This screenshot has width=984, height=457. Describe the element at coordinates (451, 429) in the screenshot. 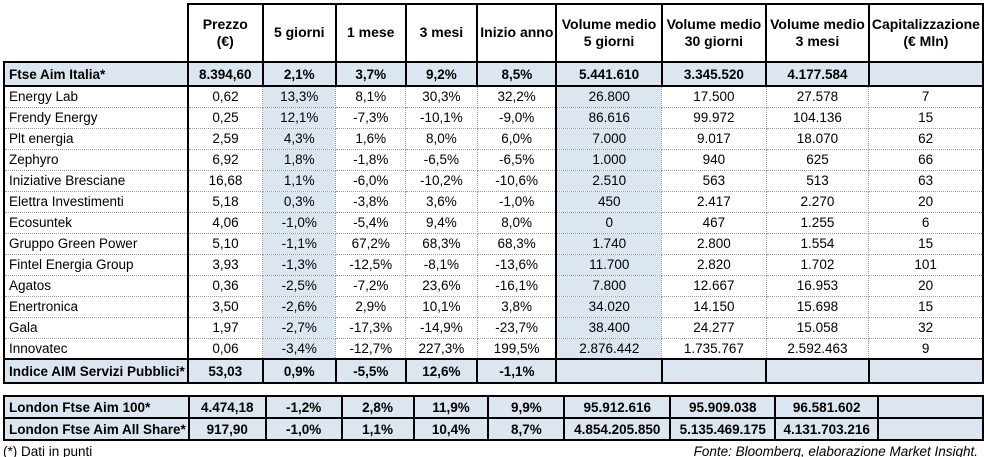

I see `value-cell: 10,4%` at that location.